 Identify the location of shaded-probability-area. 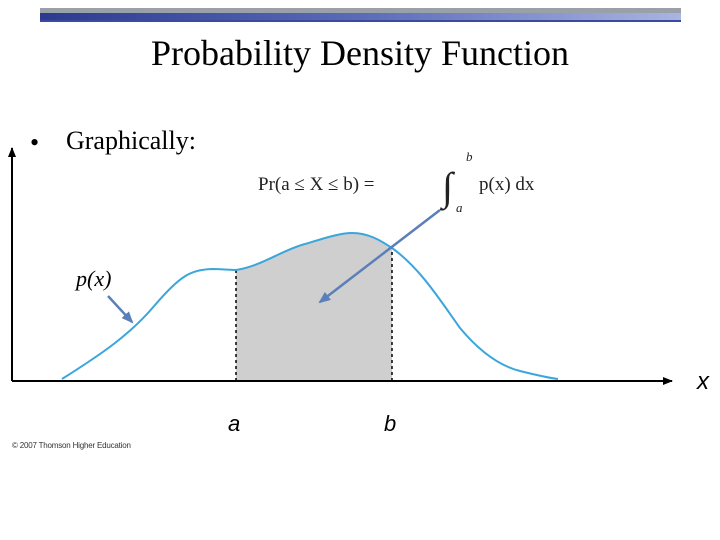
(314, 307).